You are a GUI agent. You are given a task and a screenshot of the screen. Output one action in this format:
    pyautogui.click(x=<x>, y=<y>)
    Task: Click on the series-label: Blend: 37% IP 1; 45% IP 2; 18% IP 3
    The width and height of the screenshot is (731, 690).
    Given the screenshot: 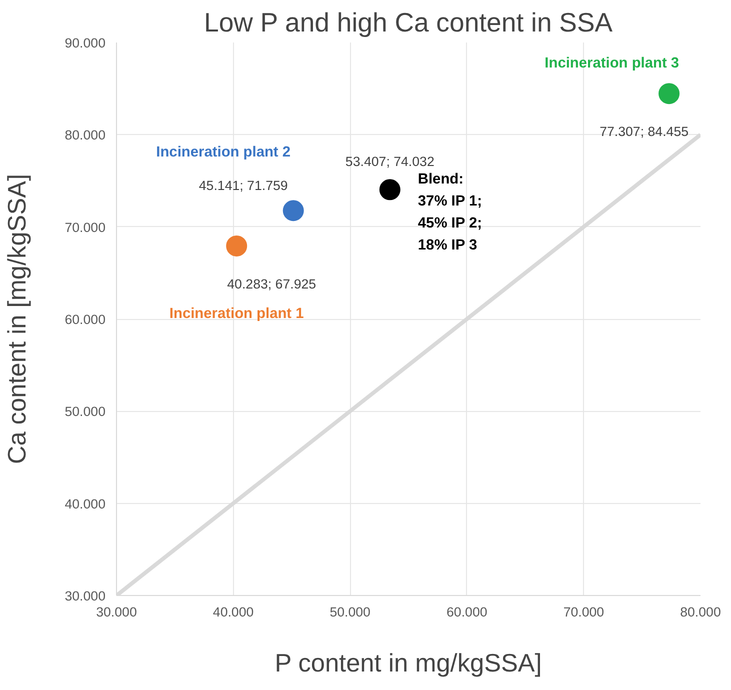 What is the action you would take?
    pyautogui.click(x=450, y=213)
    